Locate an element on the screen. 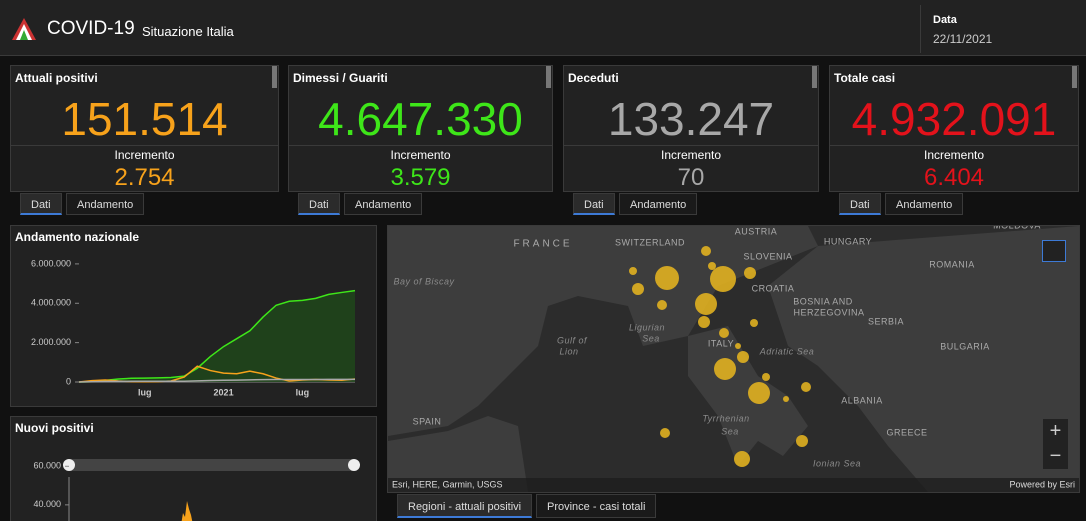  map-label: CROATIA is located at coordinates (773, 288).